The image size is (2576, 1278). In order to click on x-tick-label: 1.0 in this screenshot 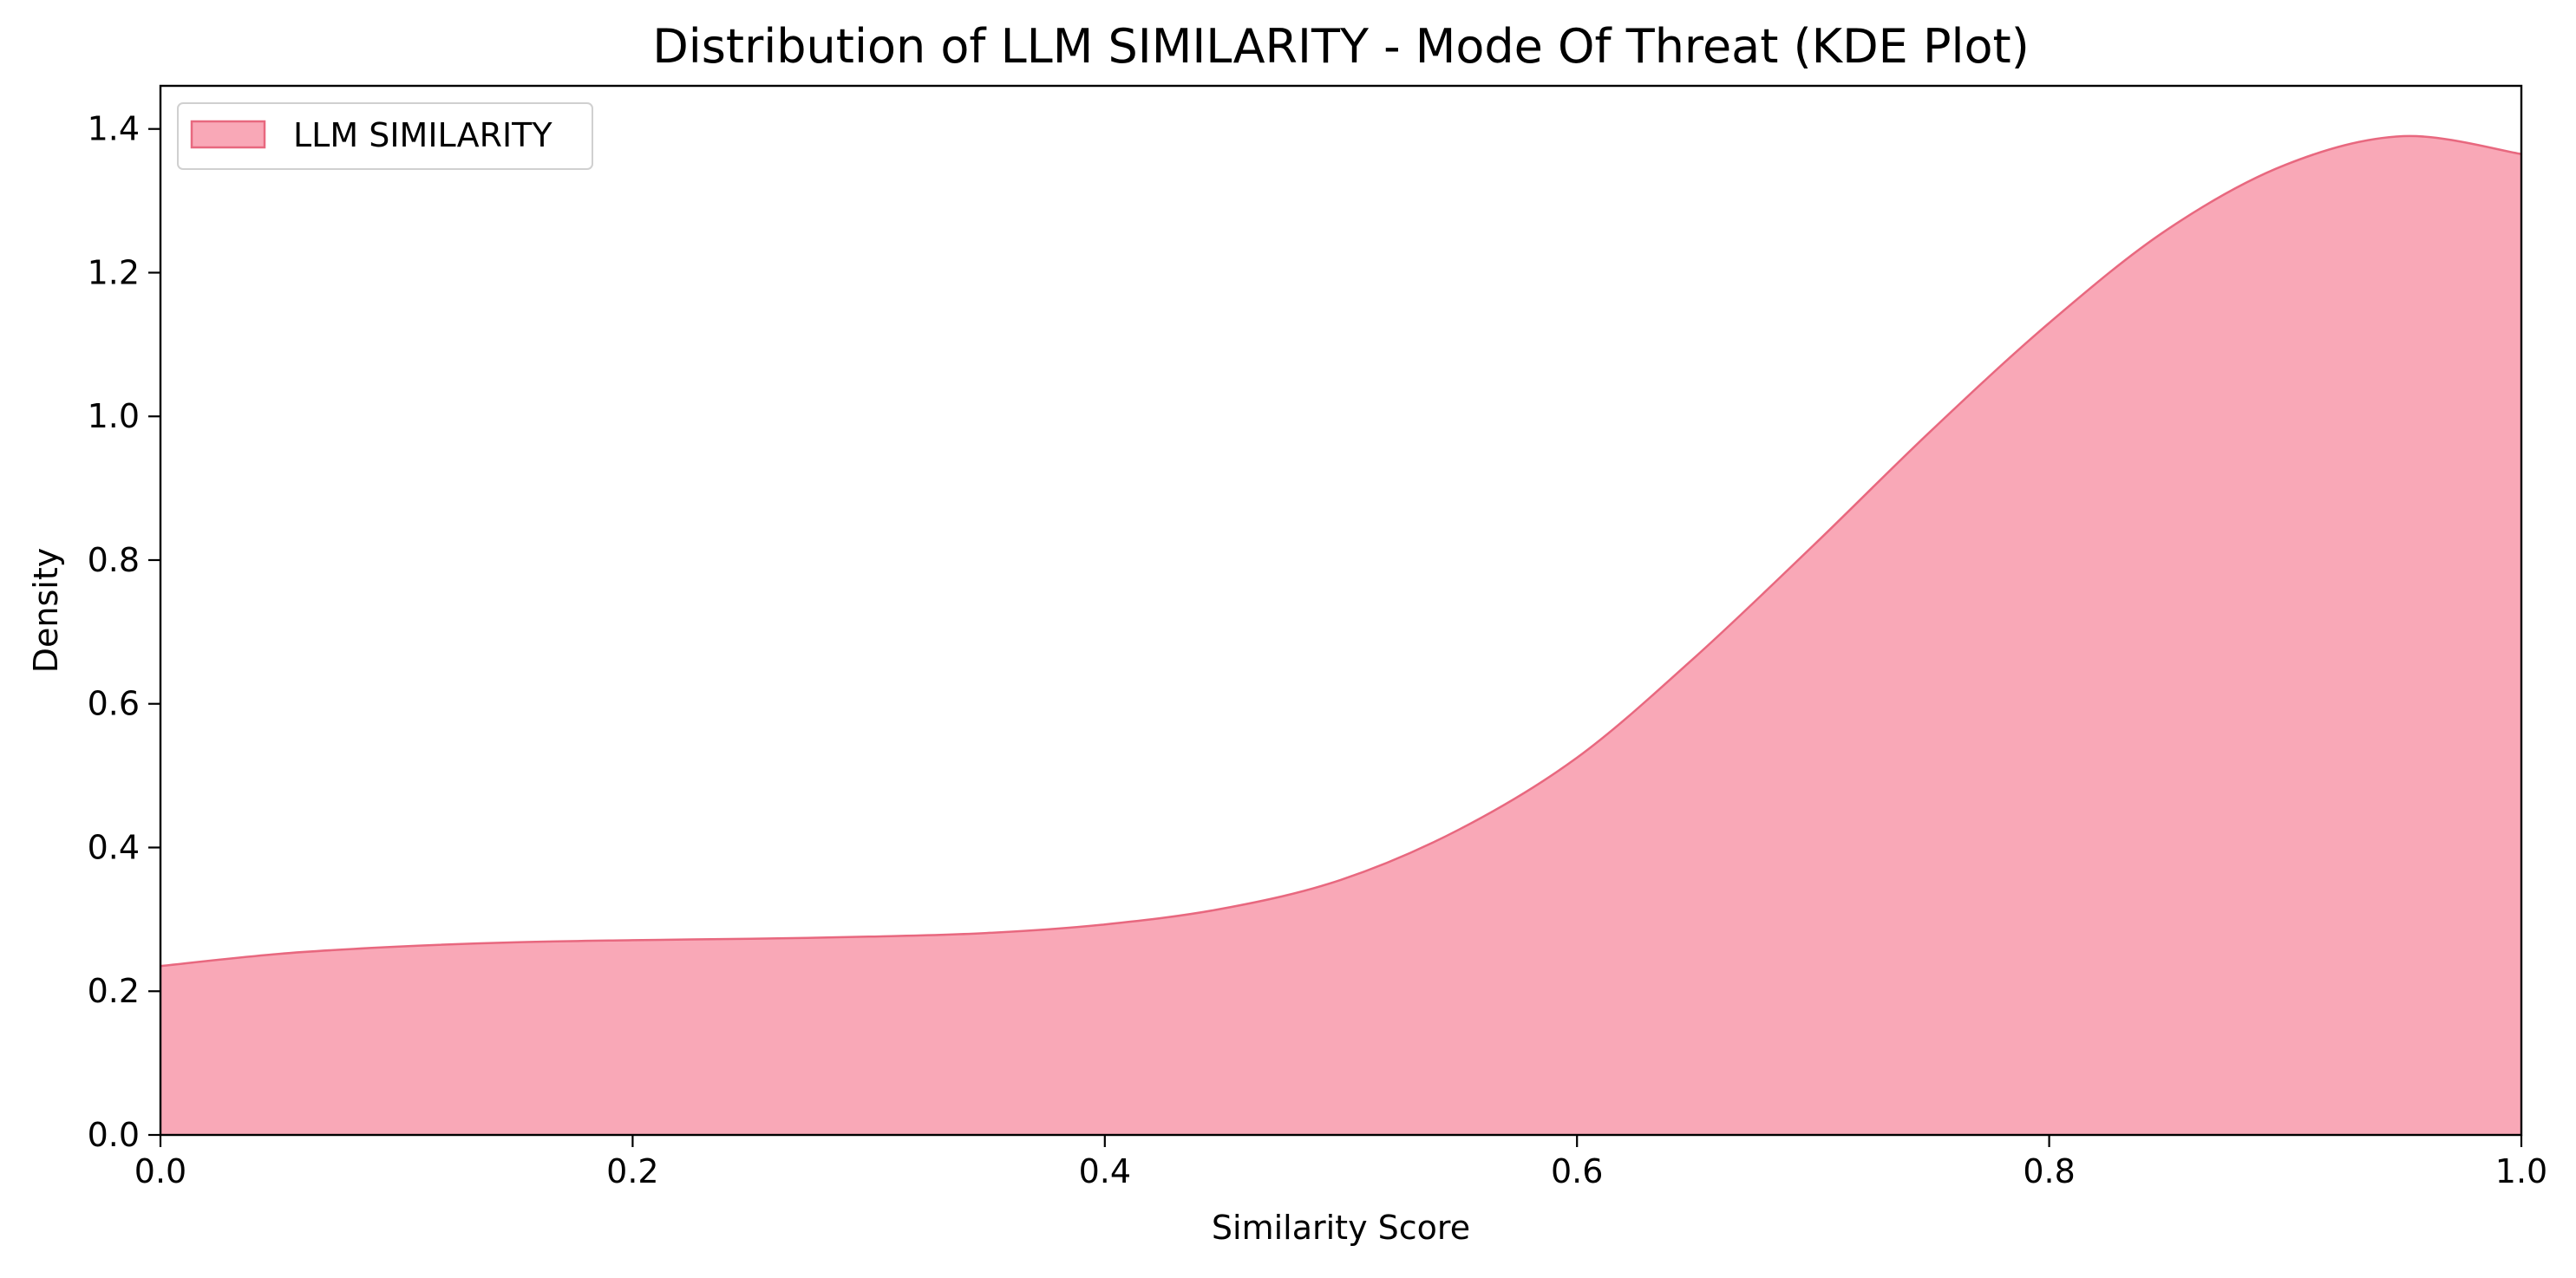, I will do `click(2521, 1171)`.